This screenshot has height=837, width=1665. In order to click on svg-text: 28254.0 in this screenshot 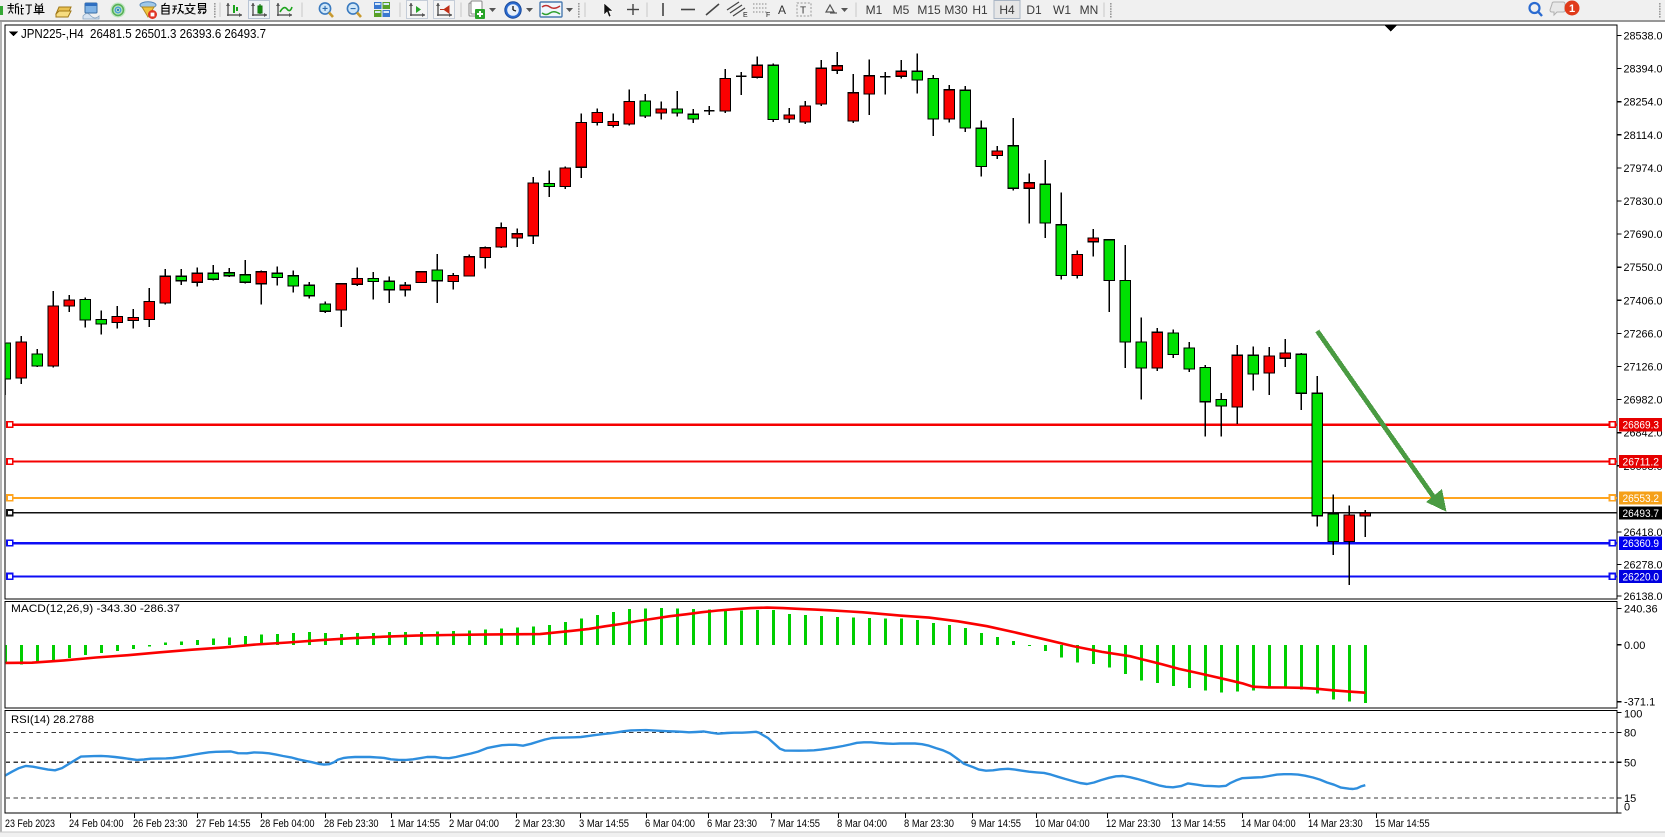, I will do `click(1643, 103)`.